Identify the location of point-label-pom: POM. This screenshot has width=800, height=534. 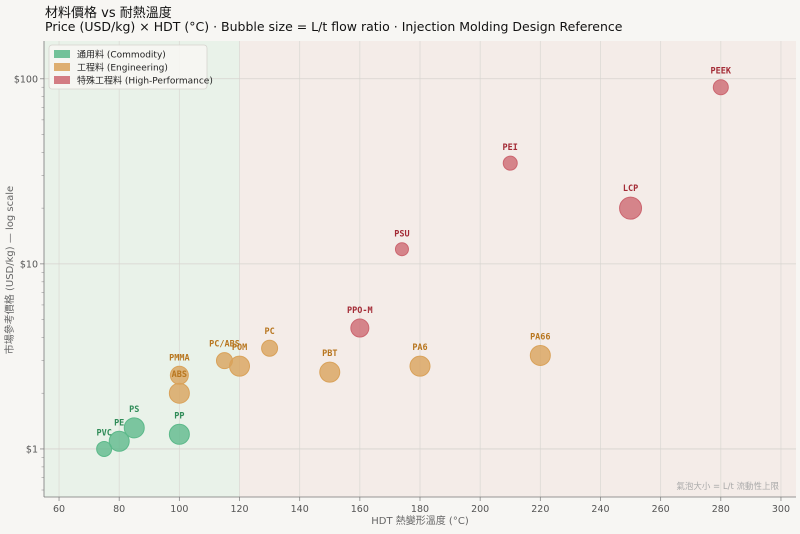
(239, 348).